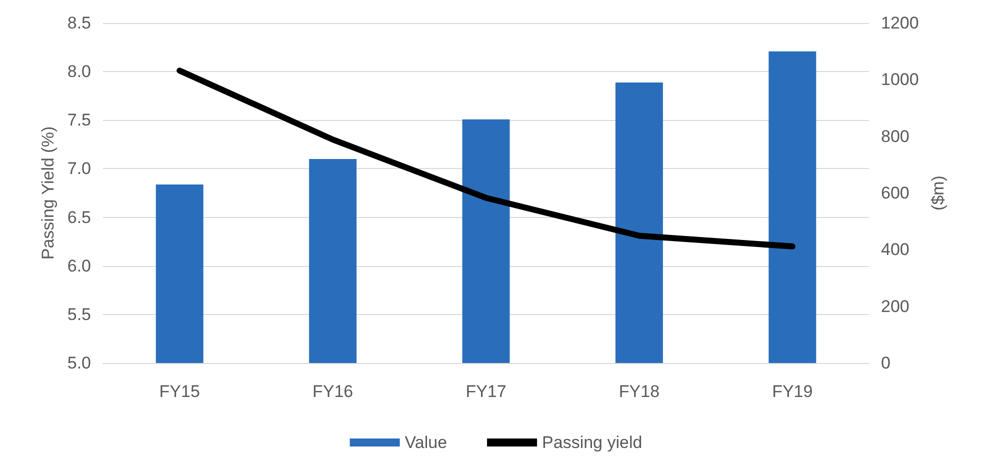  I want to click on y2-tick-label: 400, so click(895, 250).